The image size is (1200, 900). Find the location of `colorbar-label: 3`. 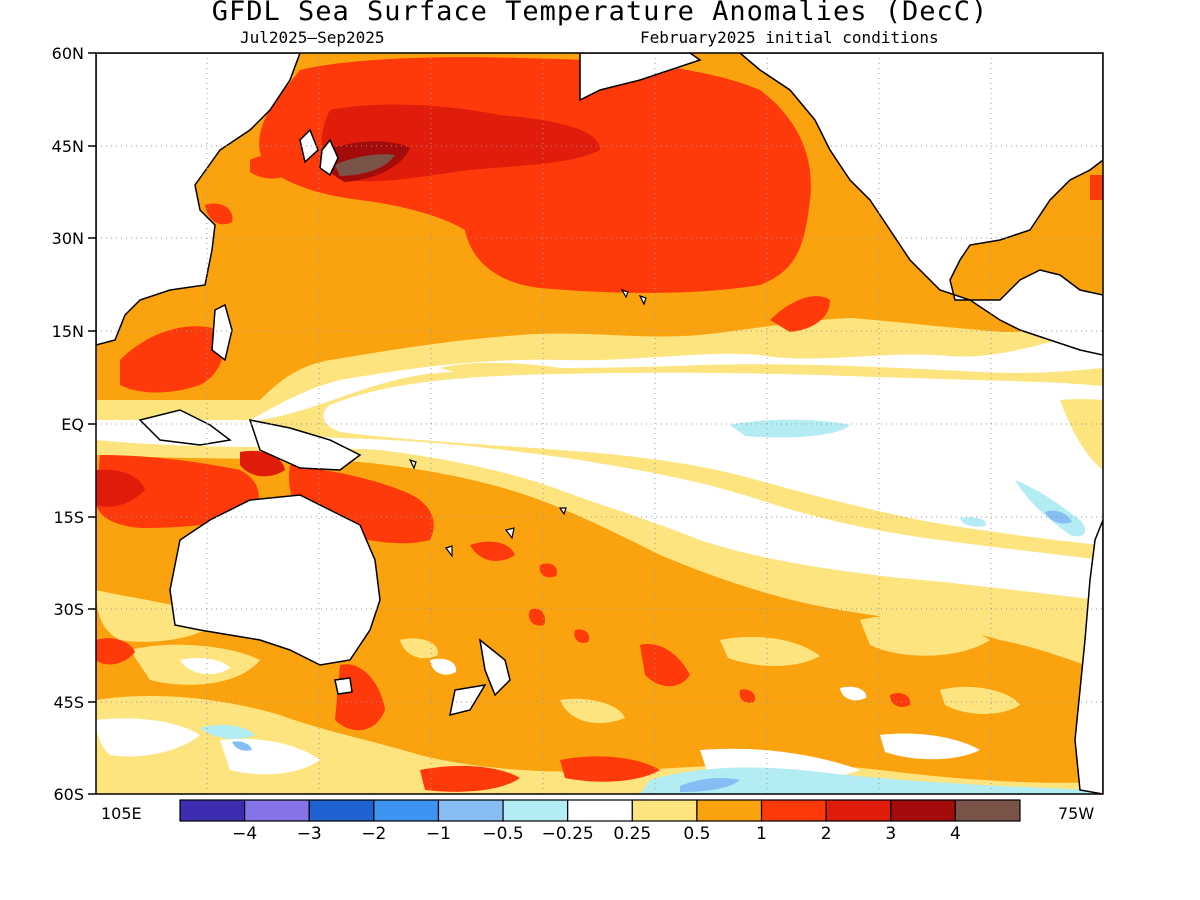

colorbar-label: 3 is located at coordinates (891, 834).